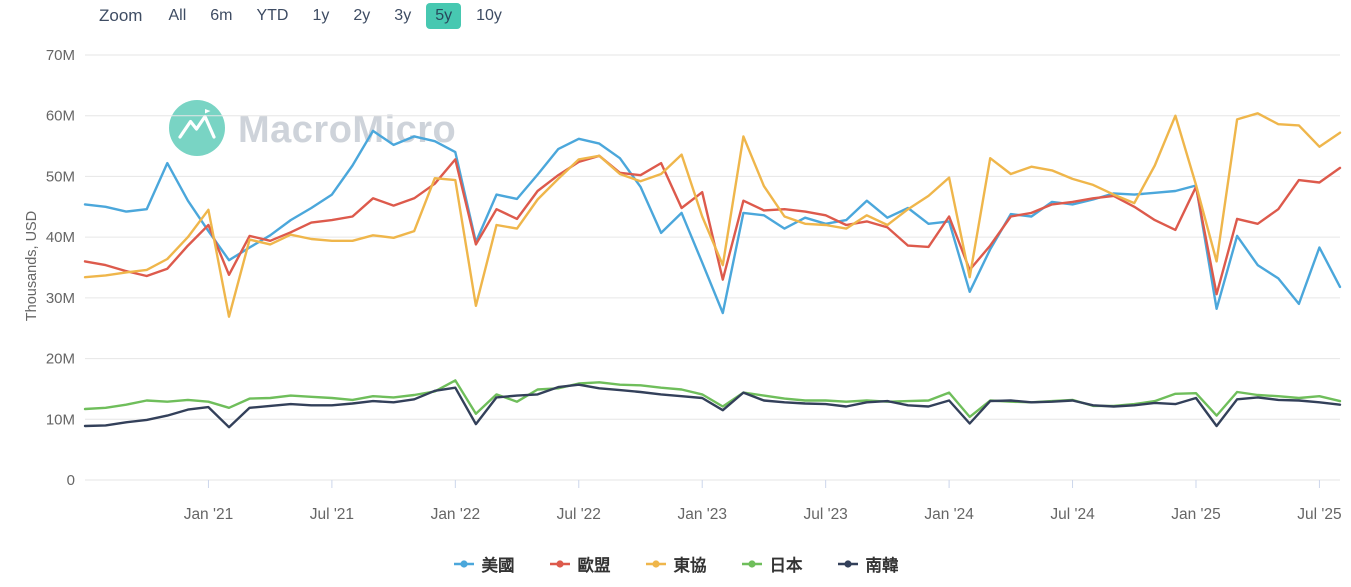 The width and height of the screenshot is (1351, 587). Describe the element at coordinates (949, 514) in the screenshot. I see `x-tick-label: Jan '24` at that location.